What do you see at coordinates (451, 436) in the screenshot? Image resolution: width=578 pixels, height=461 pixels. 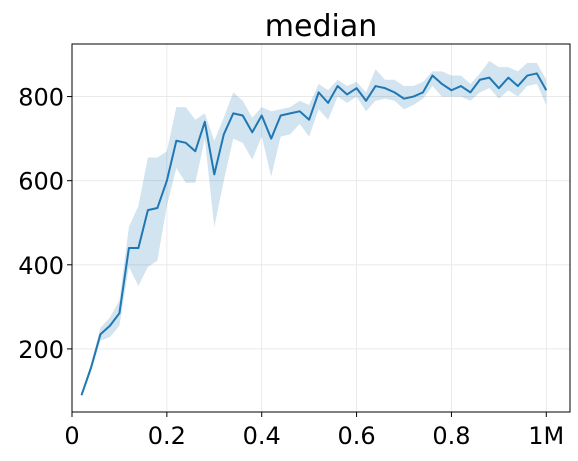 I see `x-tick-label: 0.8` at bounding box center [451, 436].